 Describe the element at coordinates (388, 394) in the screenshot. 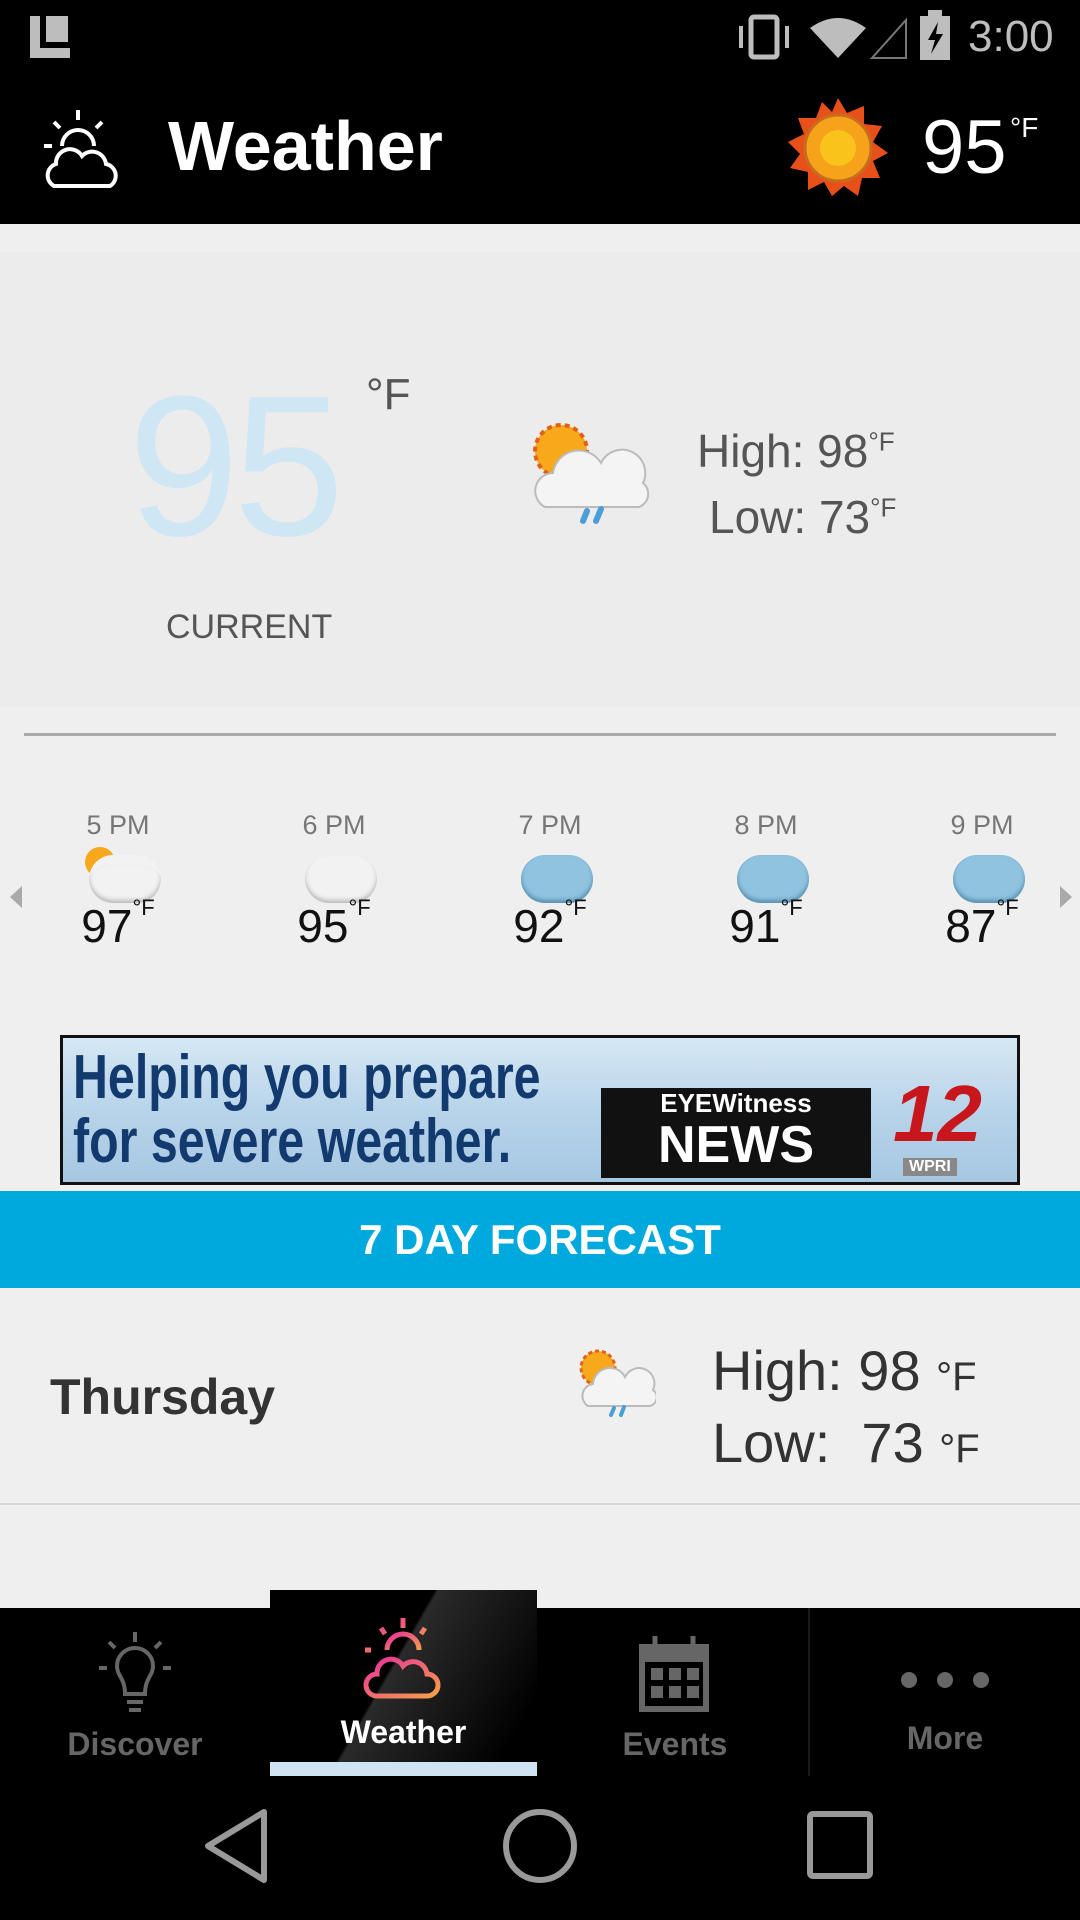

I see `current-unit: °F` at that location.